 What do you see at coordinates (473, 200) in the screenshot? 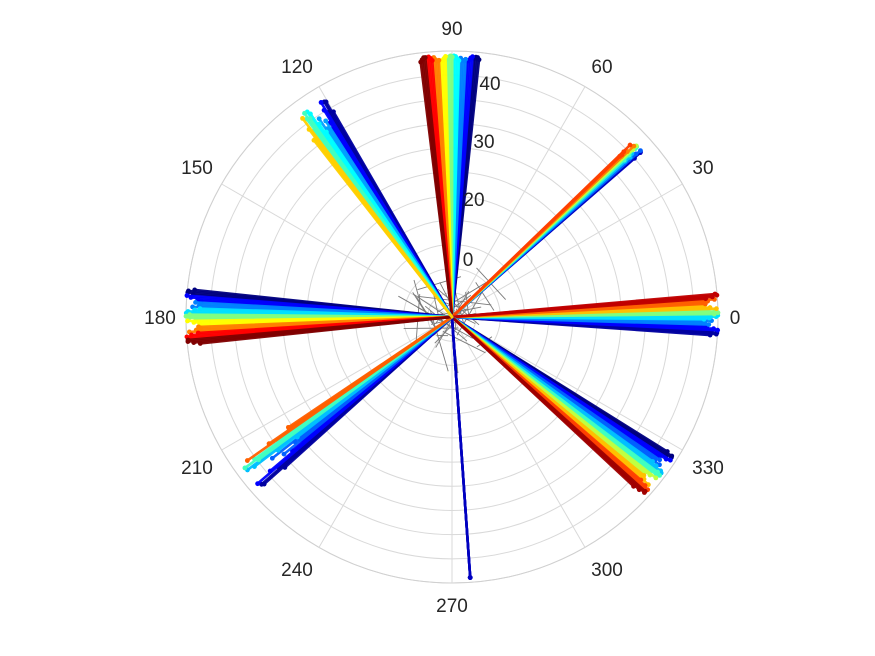
I see `r-tick-label: 20` at bounding box center [473, 200].